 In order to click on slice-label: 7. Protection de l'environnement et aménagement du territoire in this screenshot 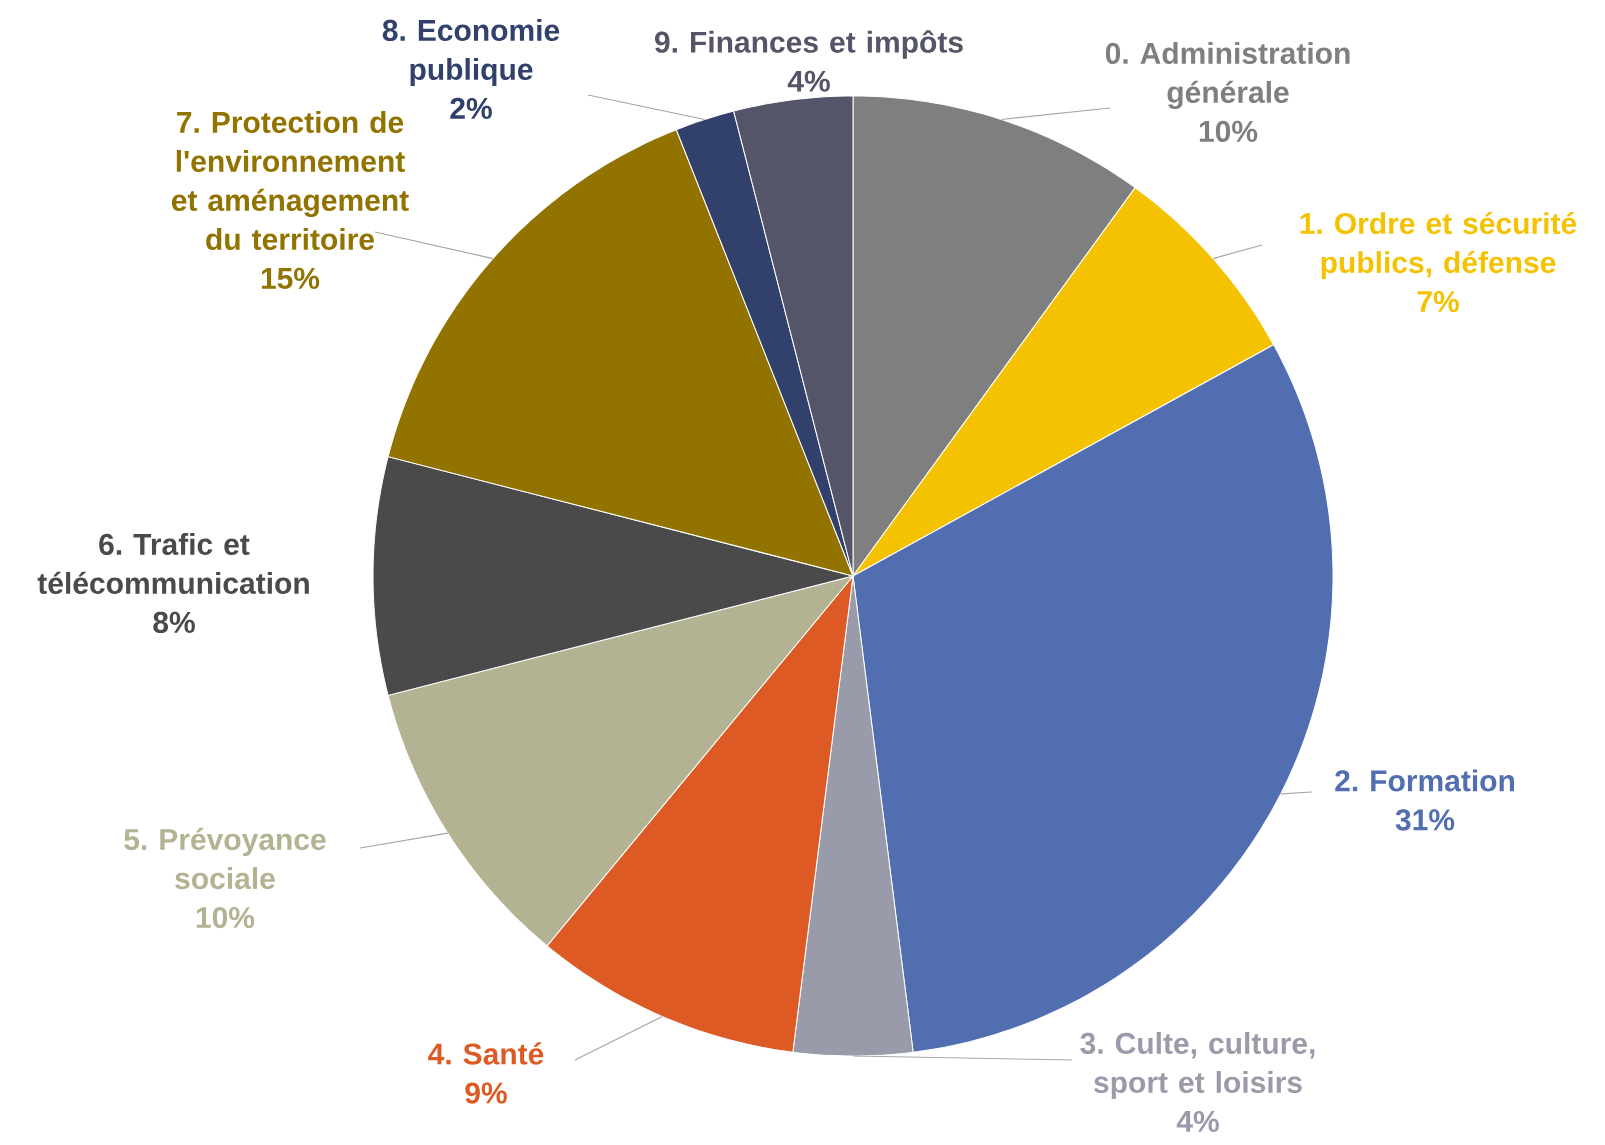, I will do `click(290, 180)`.